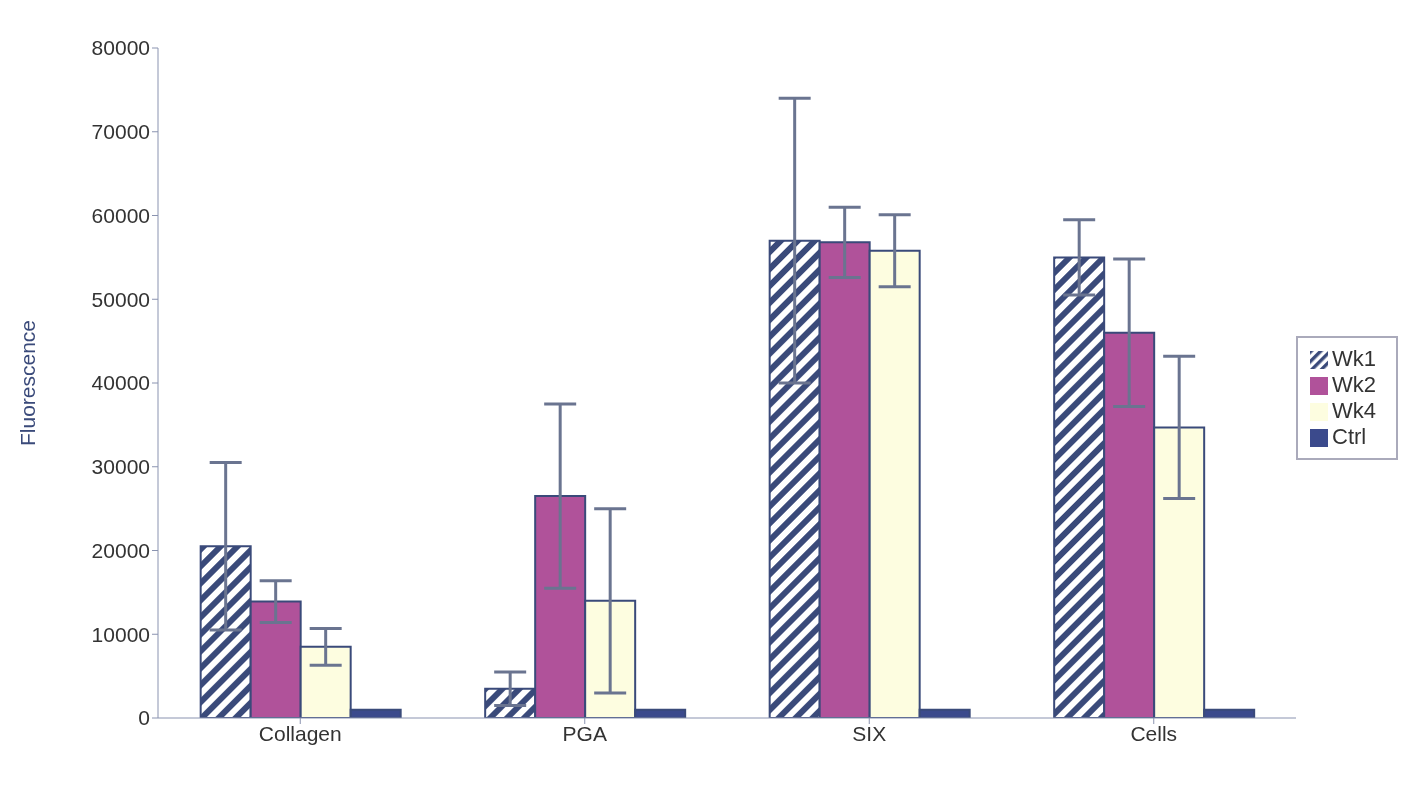  What do you see at coordinates (300, 733) in the screenshot?
I see `x-tick-label: Collagen` at bounding box center [300, 733].